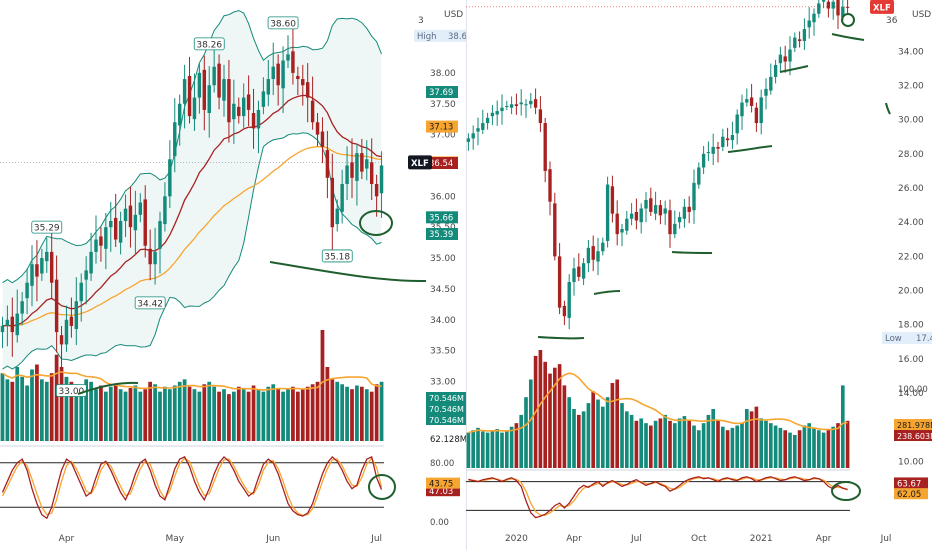 The image size is (932, 550). I want to click on highlight-circle, so click(848, 20).